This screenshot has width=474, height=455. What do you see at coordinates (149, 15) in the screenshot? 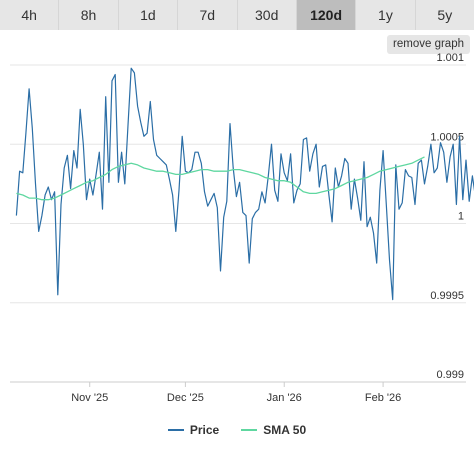
I see `tab-1d: 1d` at bounding box center [149, 15].